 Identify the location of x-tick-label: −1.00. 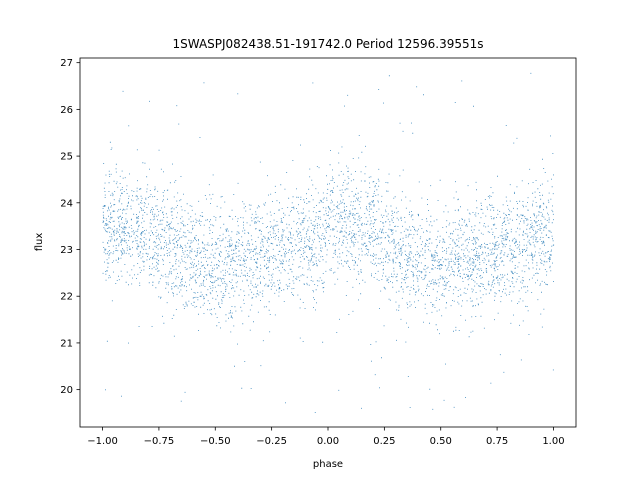
(102, 441).